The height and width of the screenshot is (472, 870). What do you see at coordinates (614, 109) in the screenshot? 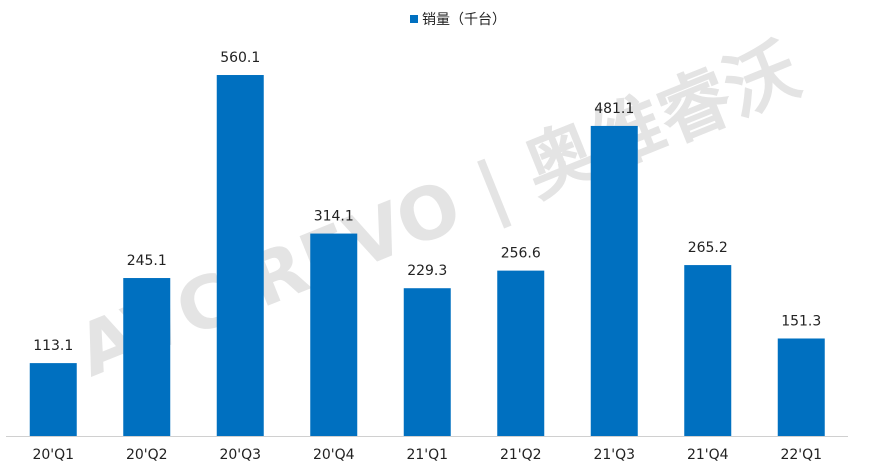
I see `value-label: 481.1` at bounding box center [614, 109].